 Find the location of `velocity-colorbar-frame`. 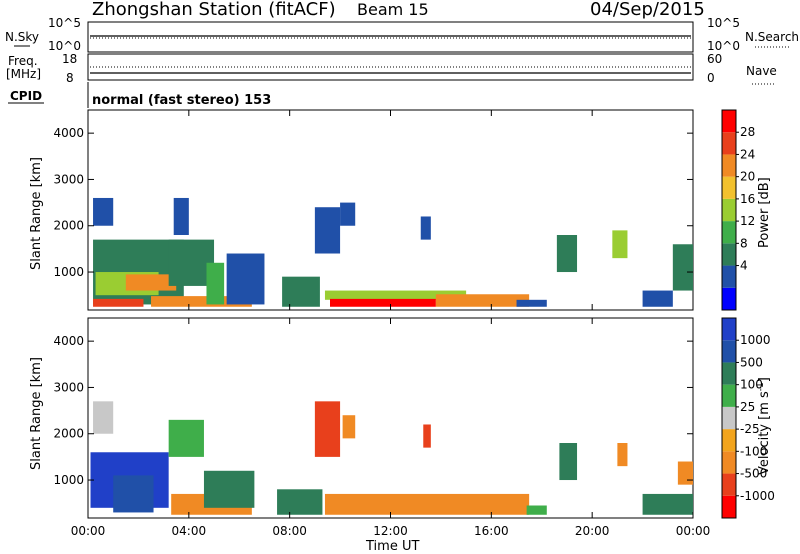

velocity-colorbar-frame is located at coordinates (729, 418).